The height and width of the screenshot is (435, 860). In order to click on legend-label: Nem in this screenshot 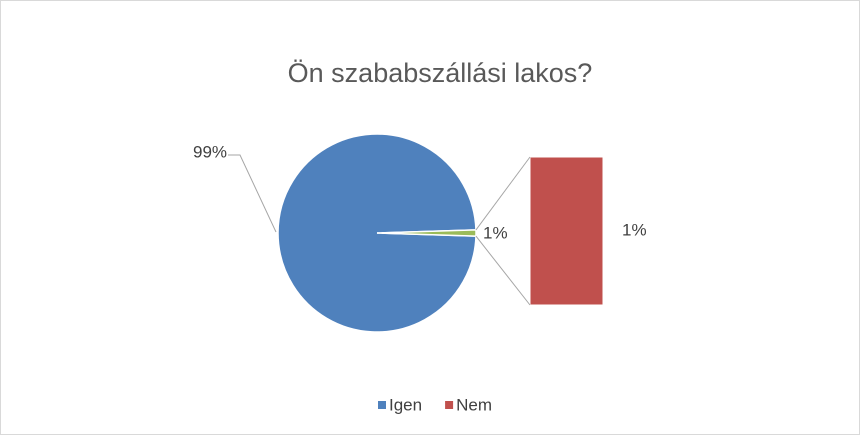, I will do `click(474, 404)`.